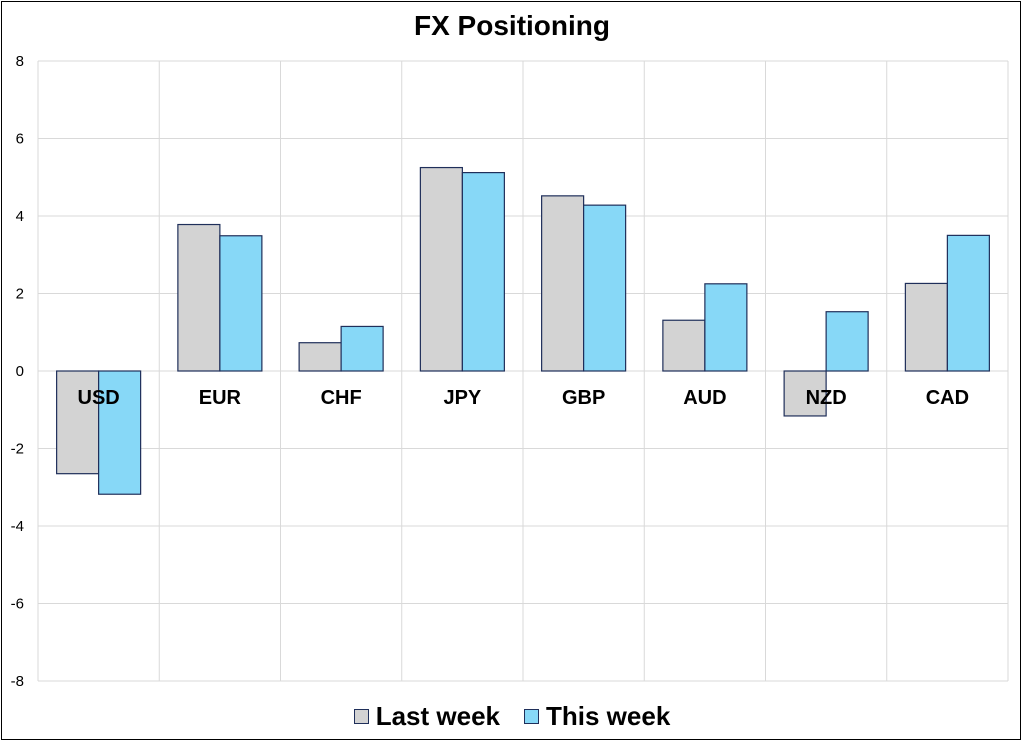 The width and height of the screenshot is (1024, 743). I want to click on y-tick-label: -2, so click(17, 449).